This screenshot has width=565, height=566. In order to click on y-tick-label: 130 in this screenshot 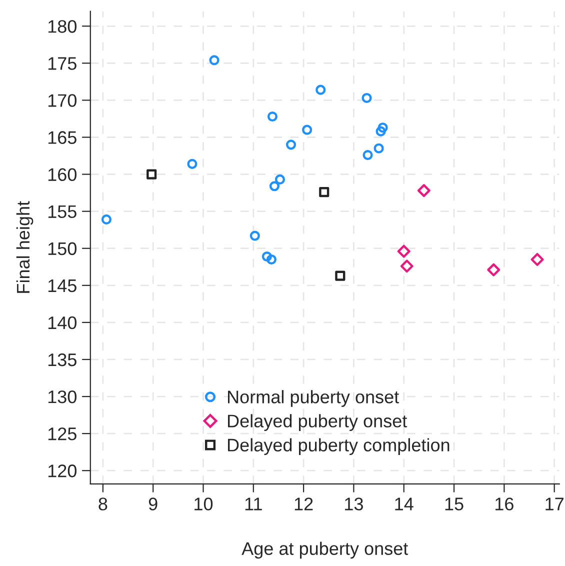, I will do `click(62, 397)`.